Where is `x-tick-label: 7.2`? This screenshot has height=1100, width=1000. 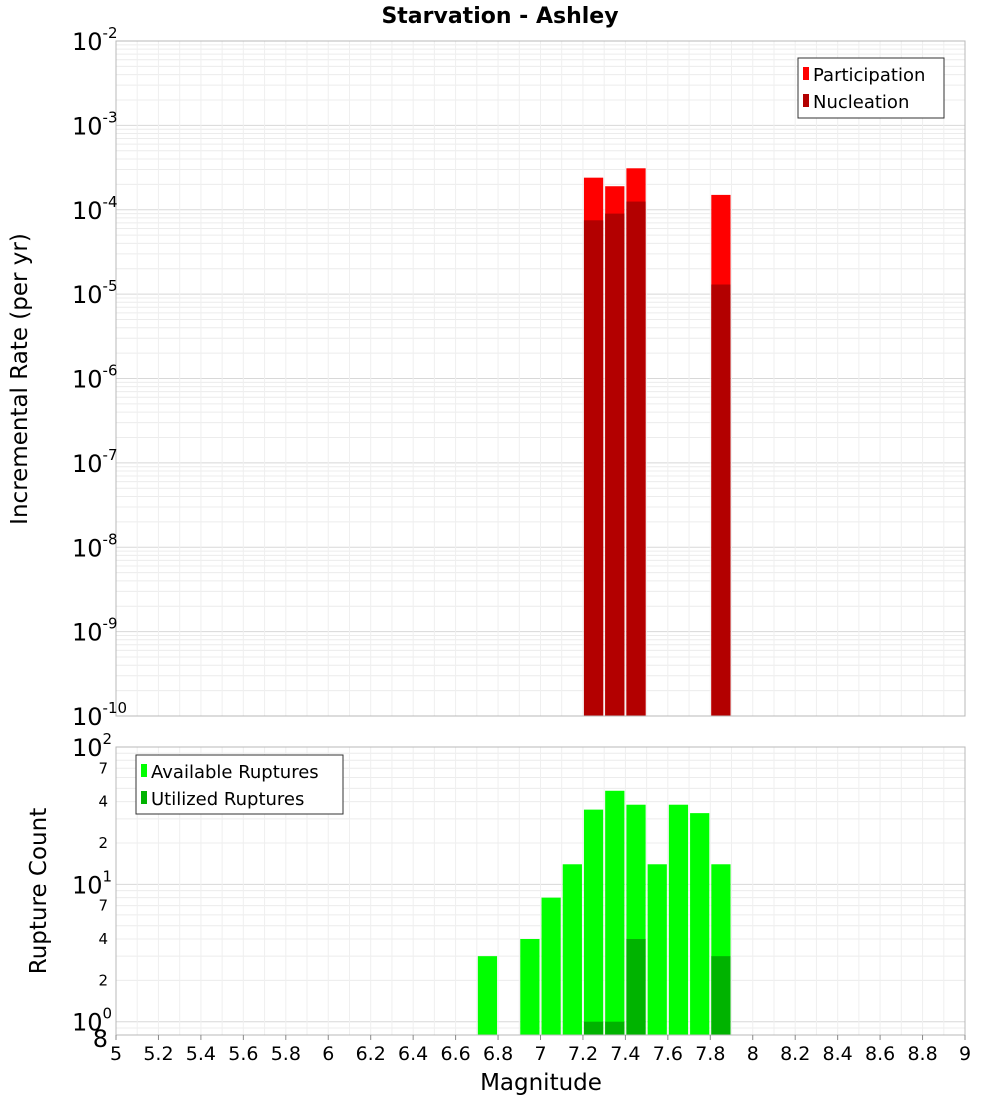 x-tick-label: 7.2 is located at coordinates (583, 1054).